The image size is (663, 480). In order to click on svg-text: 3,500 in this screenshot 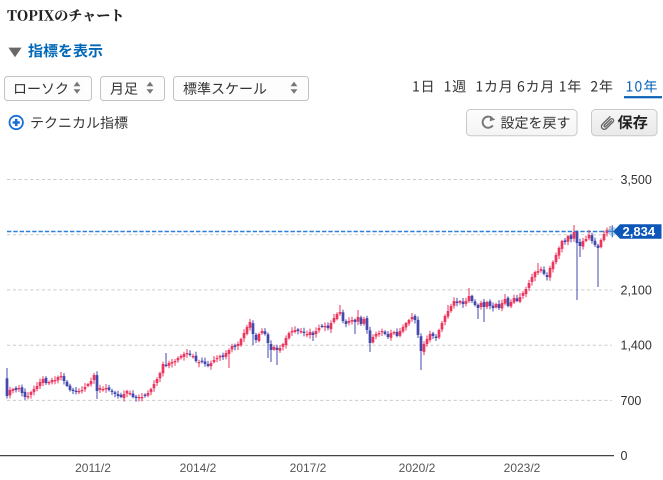, I will do `click(636, 180)`.